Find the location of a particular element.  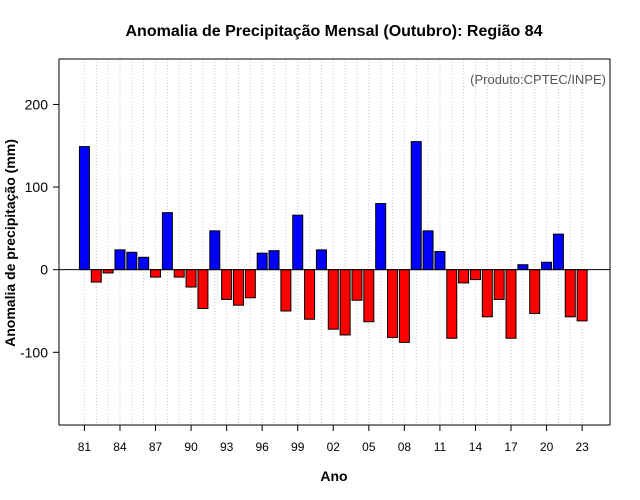

bar-1981: 1981: 149 is located at coordinates (84, 208).